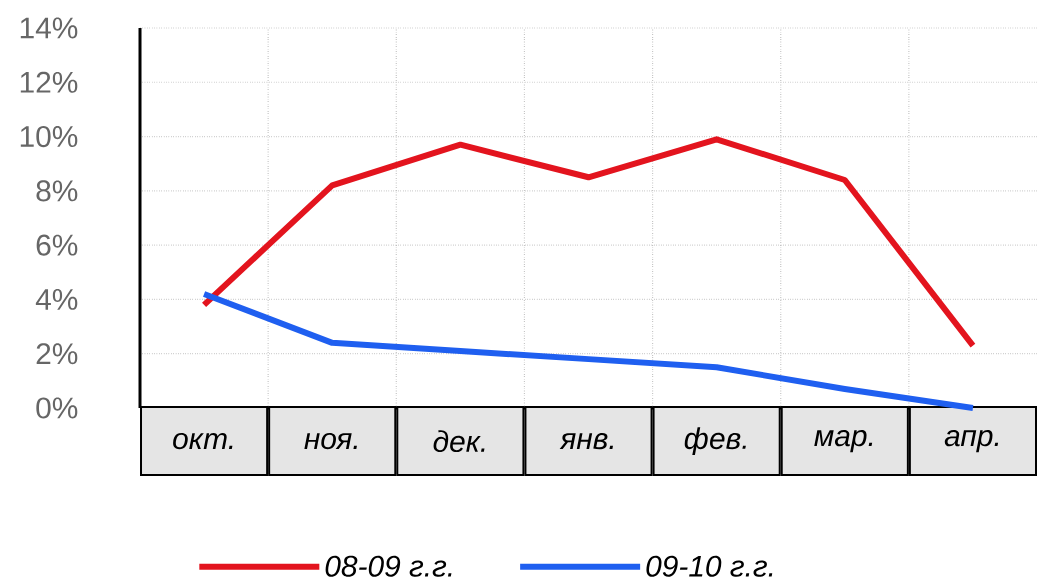 The height and width of the screenshot is (580, 1037). Describe the element at coordinates (586, 441) in the screenshot. I see `x-tick-label: янв.` at that location.